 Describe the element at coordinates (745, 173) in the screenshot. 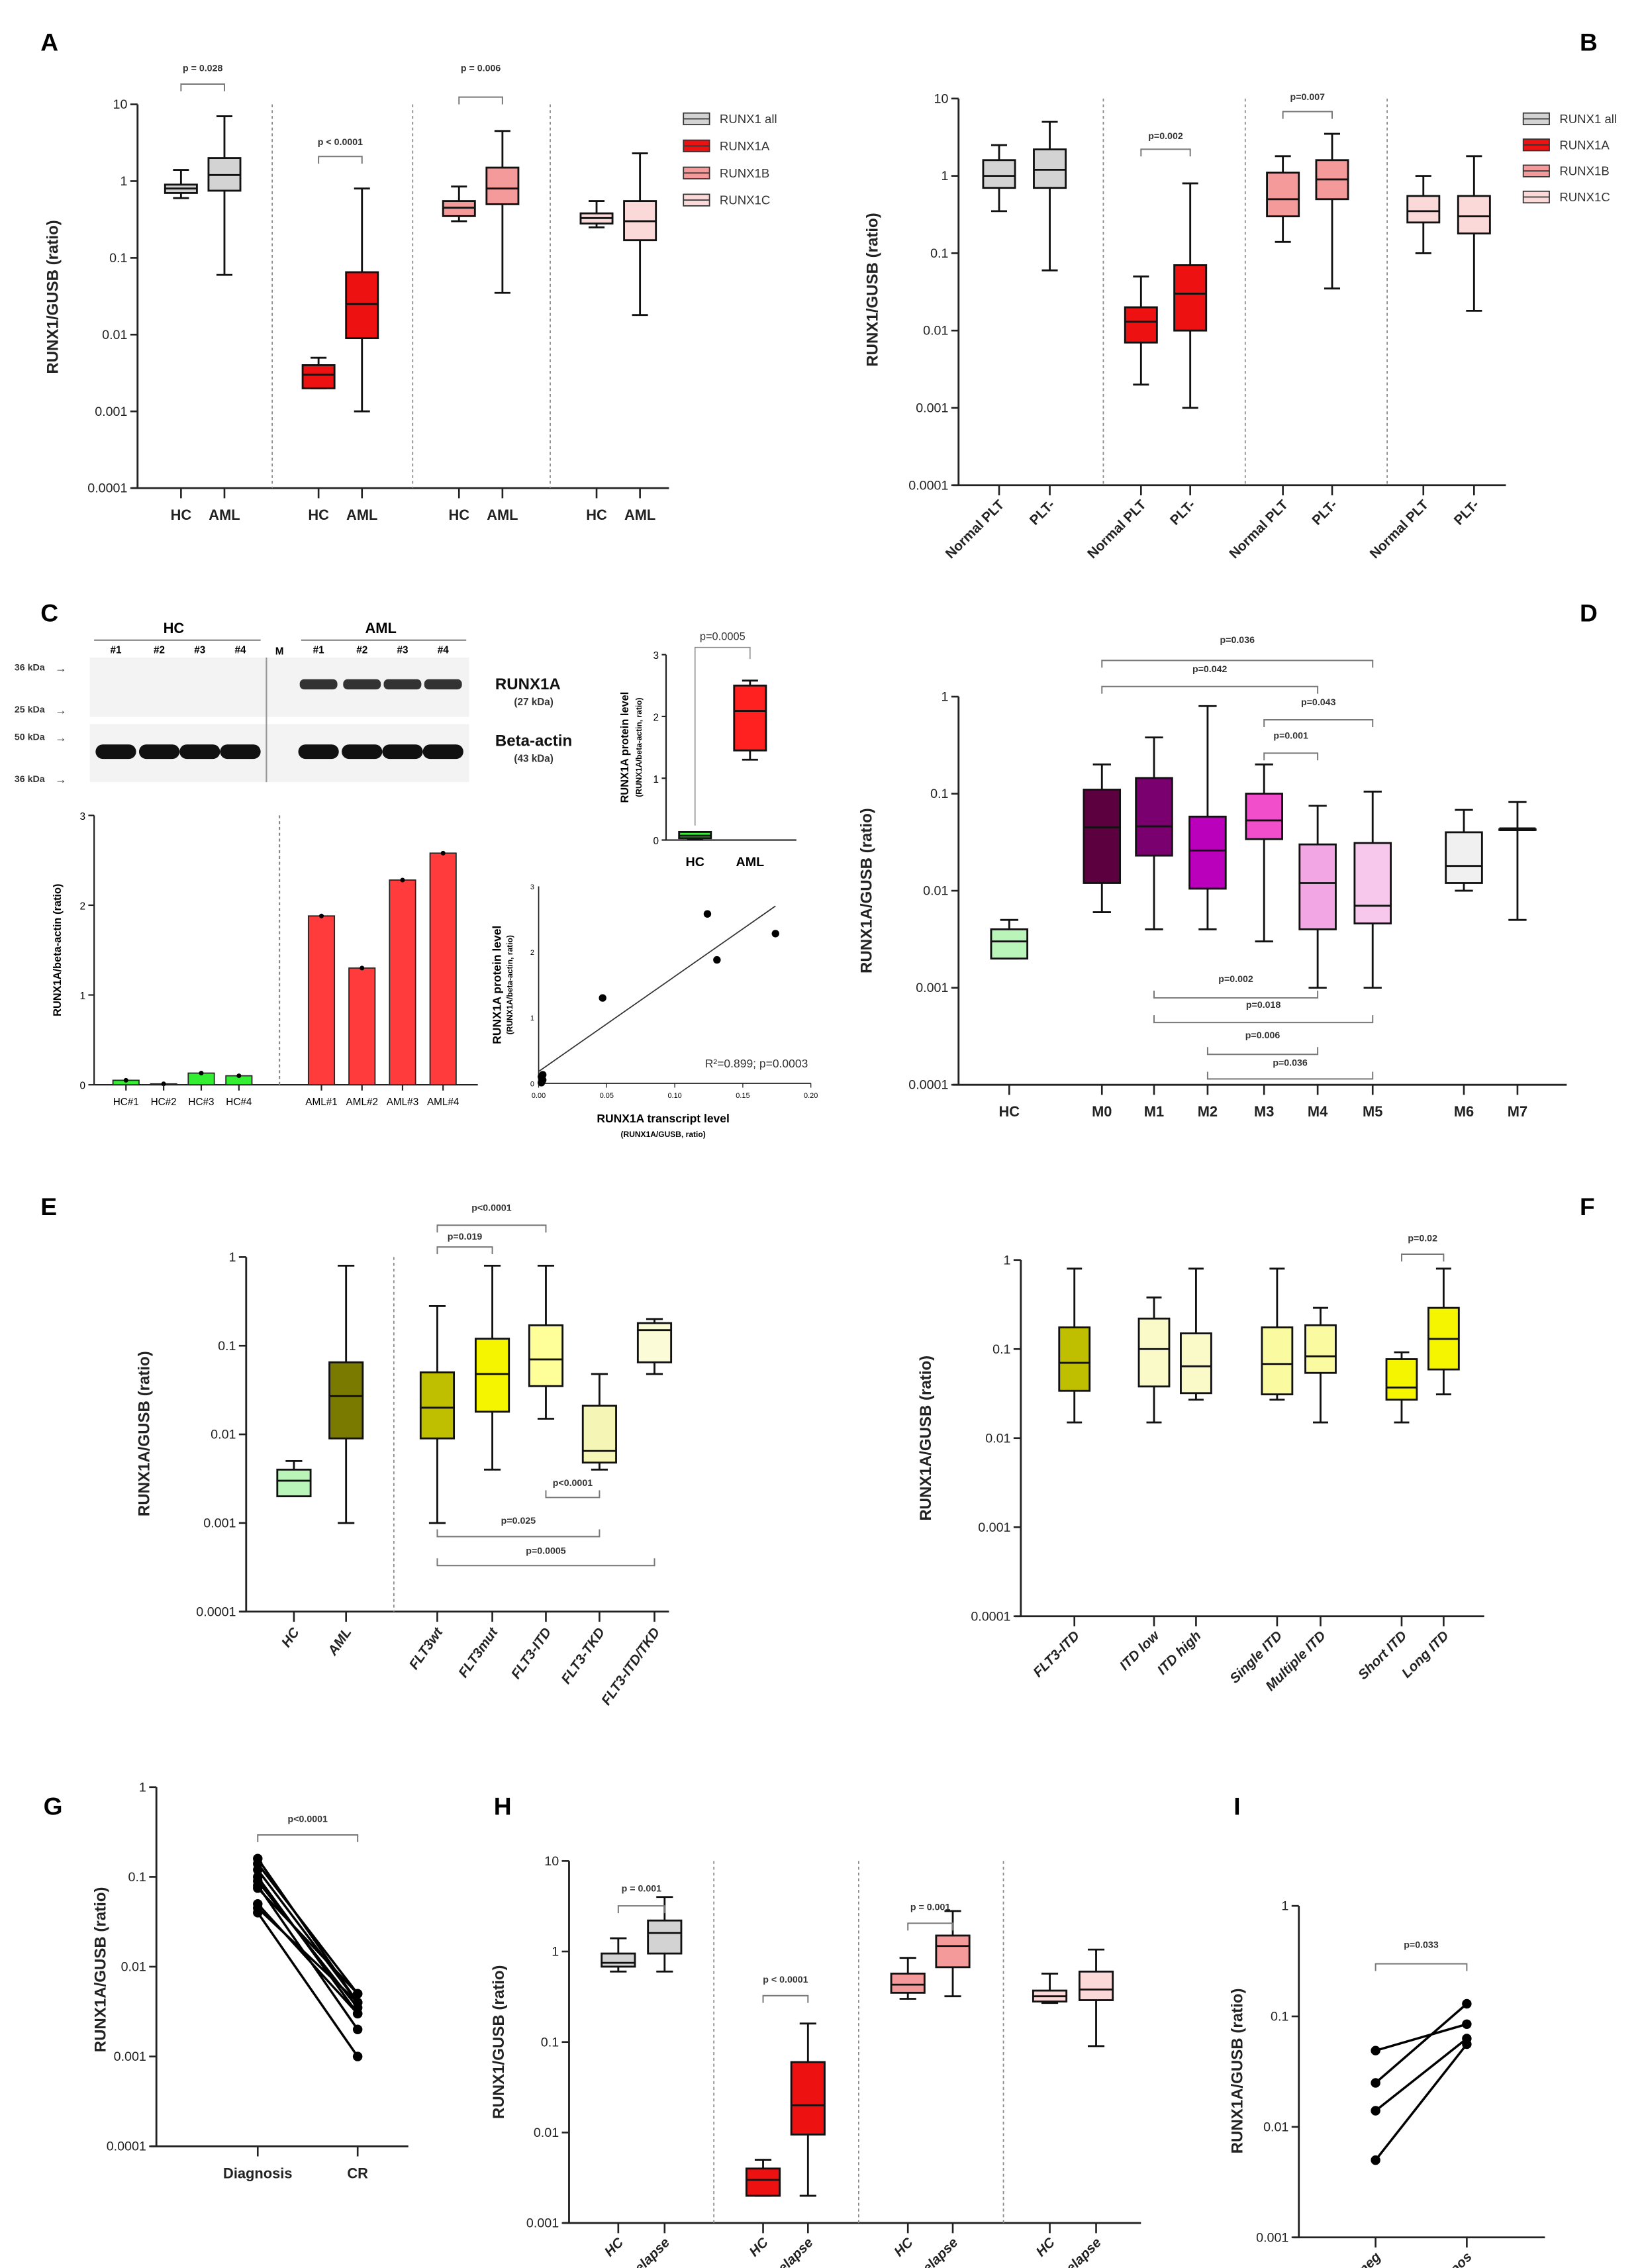

I see `legend-label: RUNX1B` at that location.